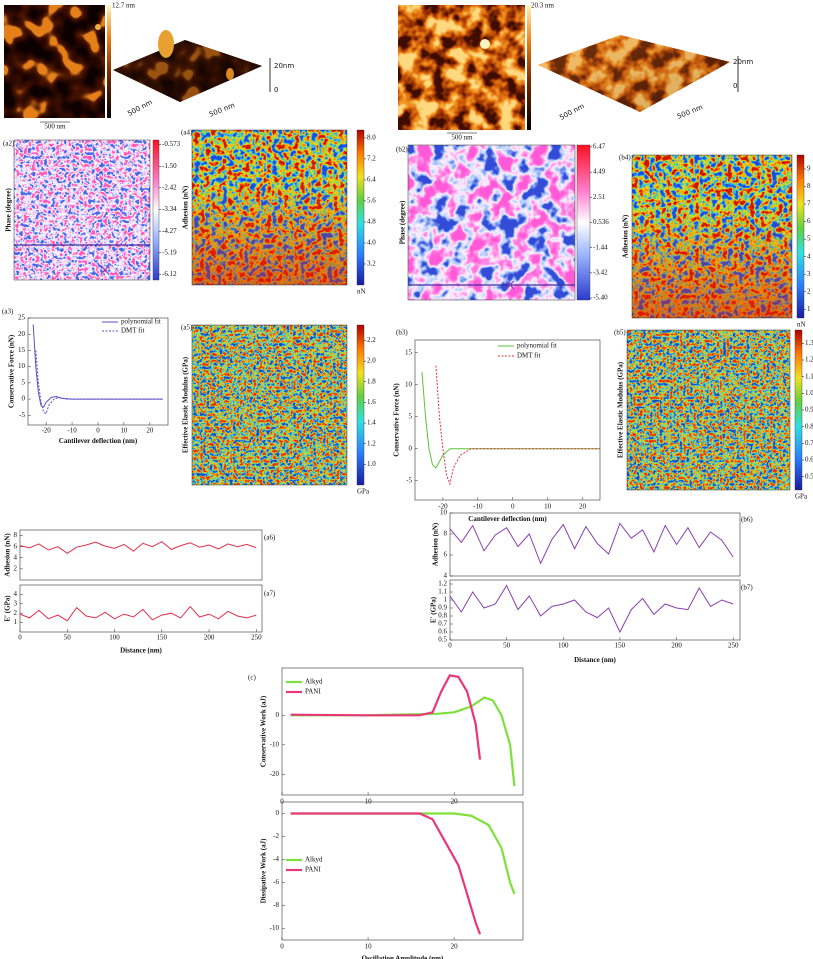  What do you see at coordinates (276, 859) in the screenshot?
I see `y-tick-label: -4` at bounding box center [276, 859].